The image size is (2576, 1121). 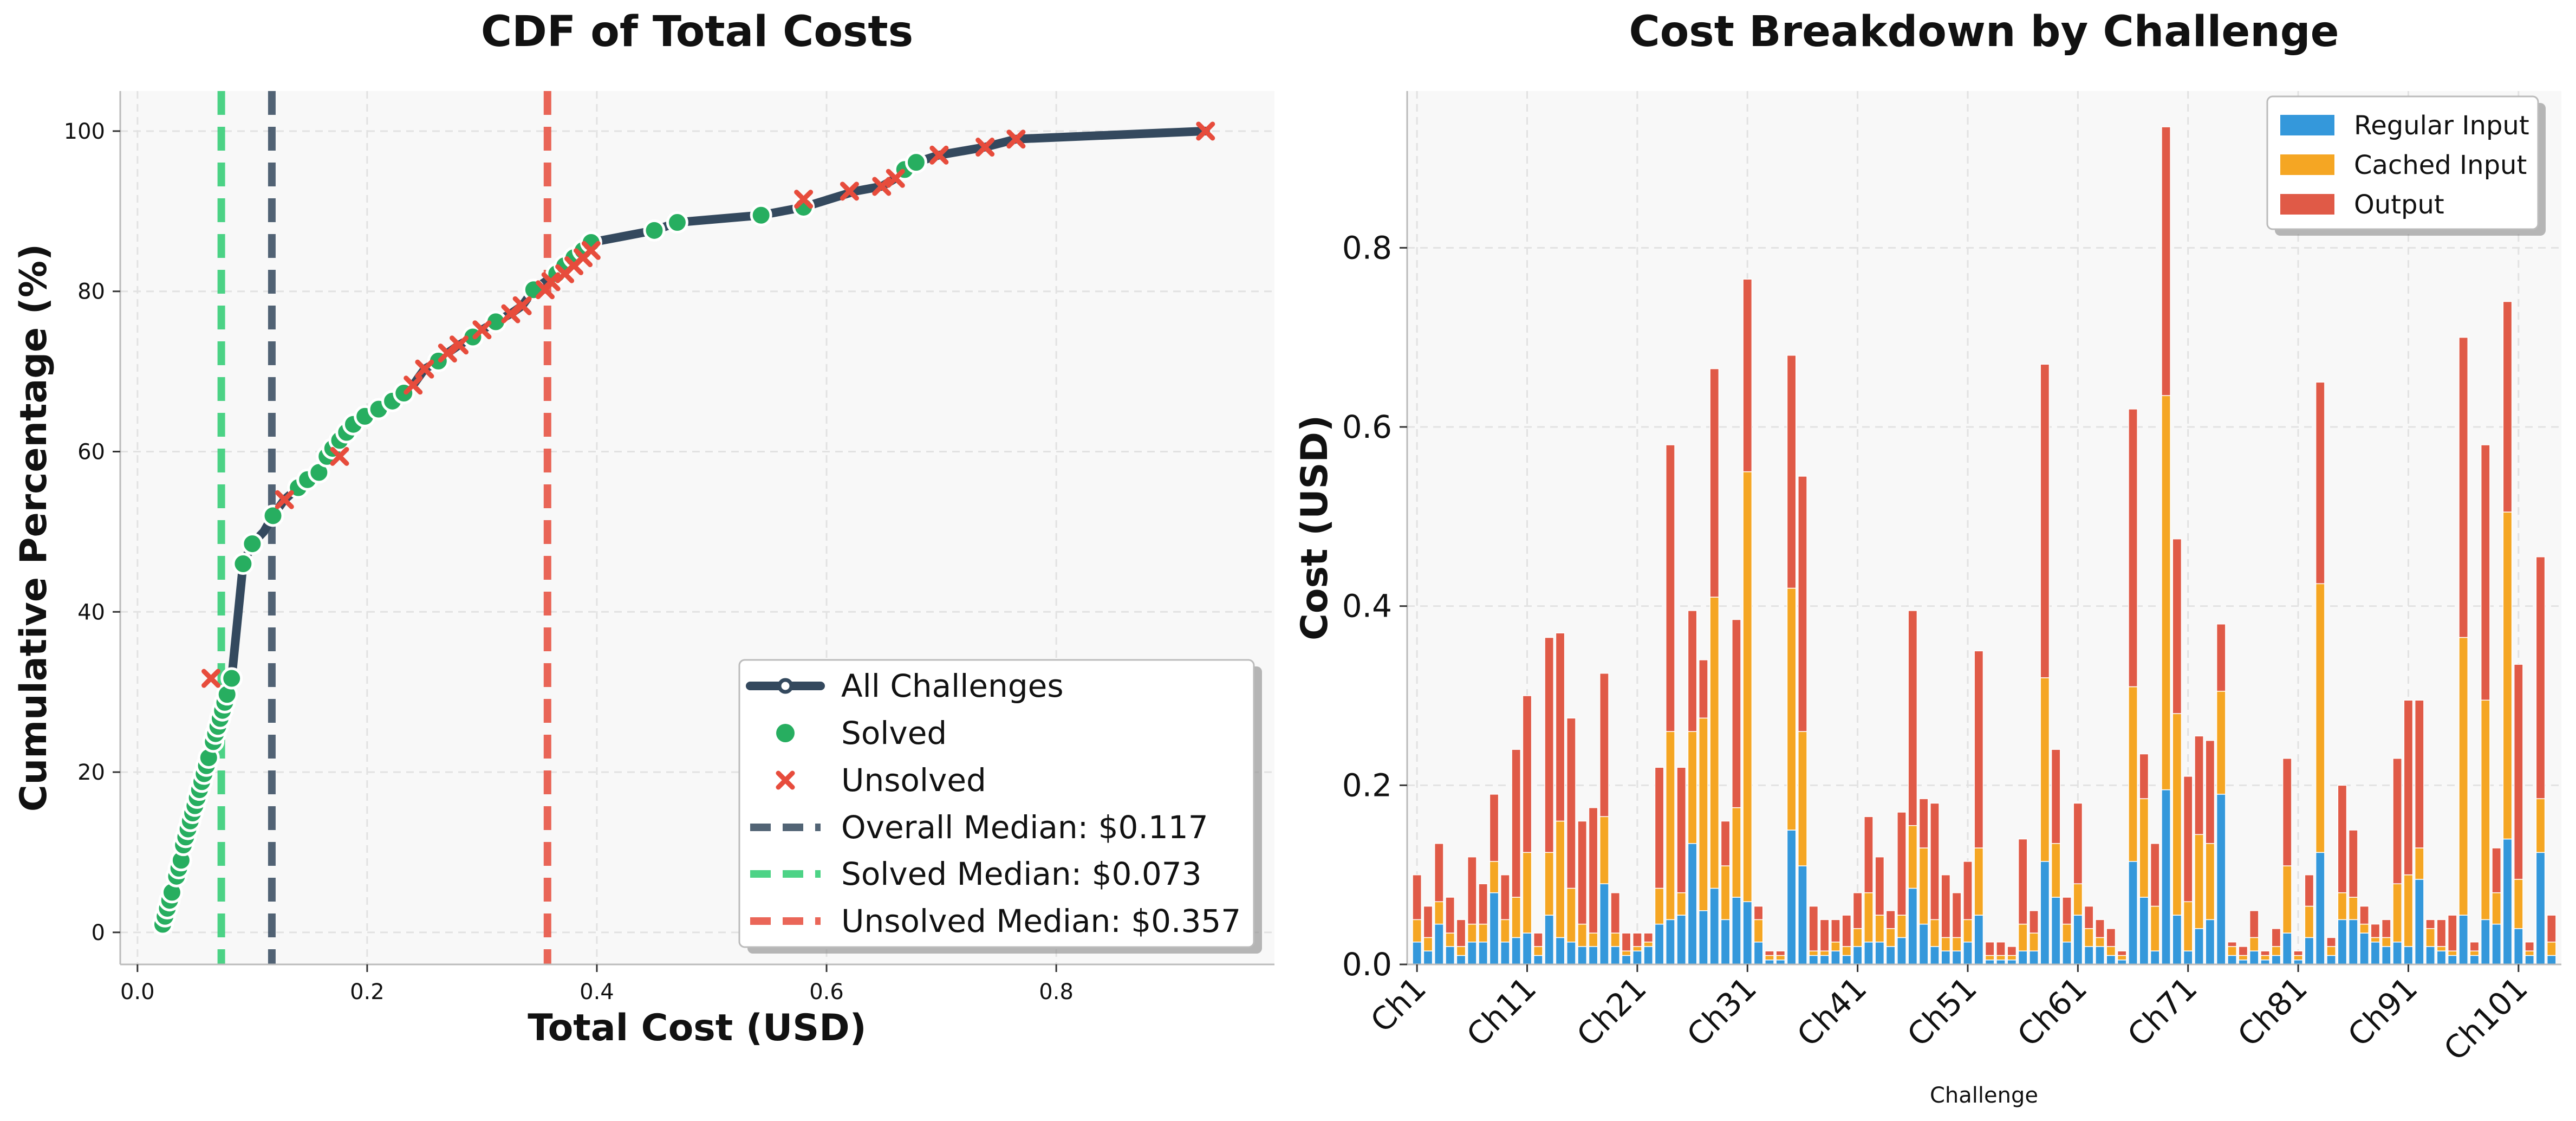 I want to click on cdf-y-tick-label: 0, so click(x=98, y=933).